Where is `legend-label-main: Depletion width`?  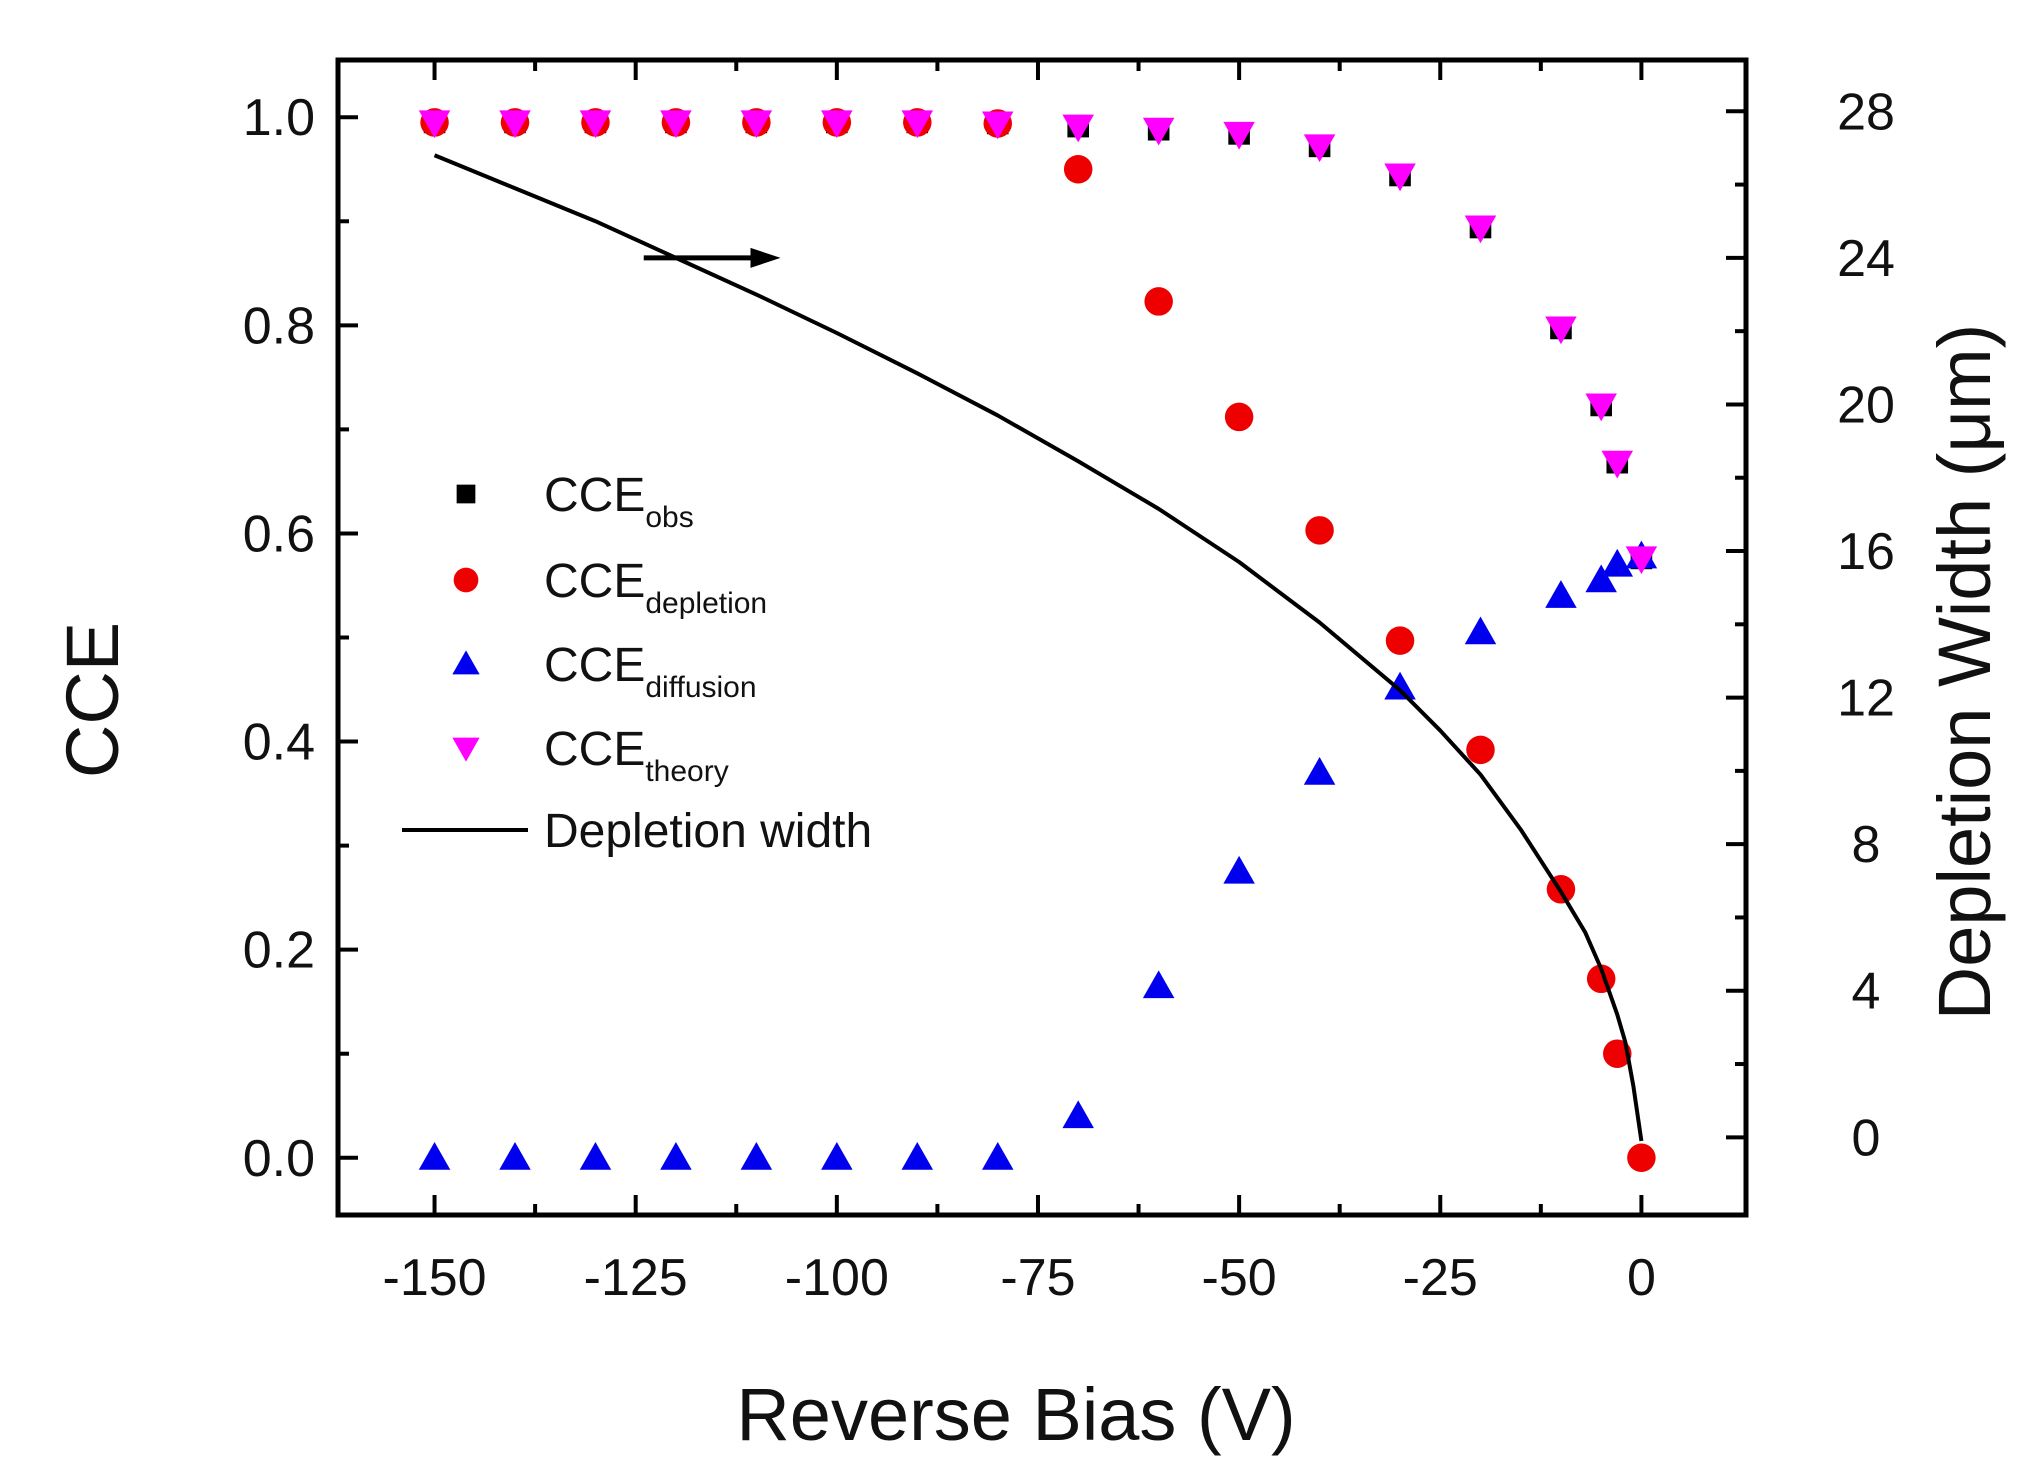
legend-label-main: Depletion width is located at coordinates (708, 831).